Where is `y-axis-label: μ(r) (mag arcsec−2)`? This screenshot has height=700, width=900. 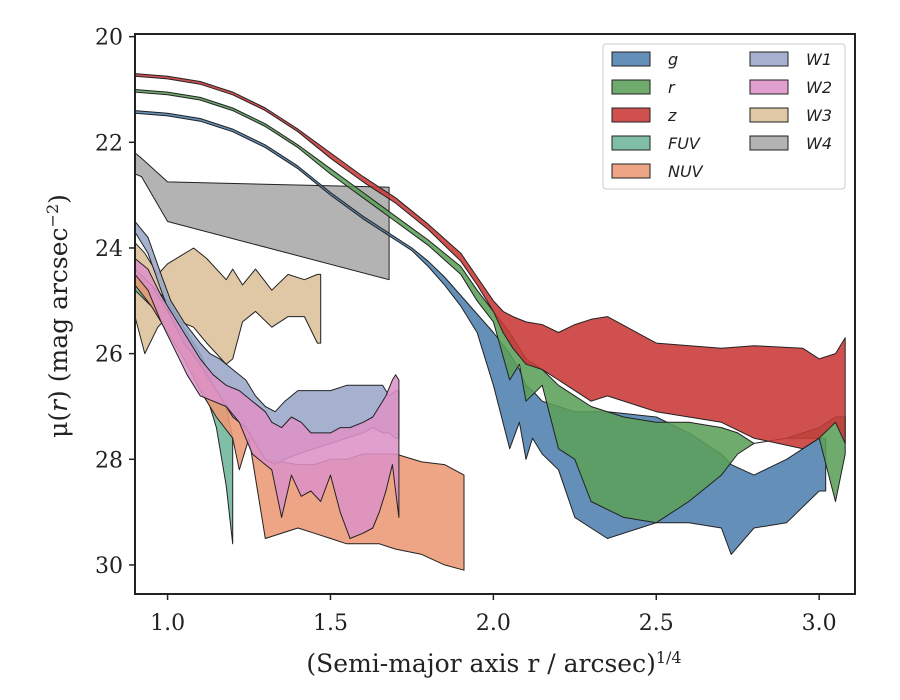
y-axis-label: μ(r) (mag arcsec−2) is located at coordinates (58, 316).